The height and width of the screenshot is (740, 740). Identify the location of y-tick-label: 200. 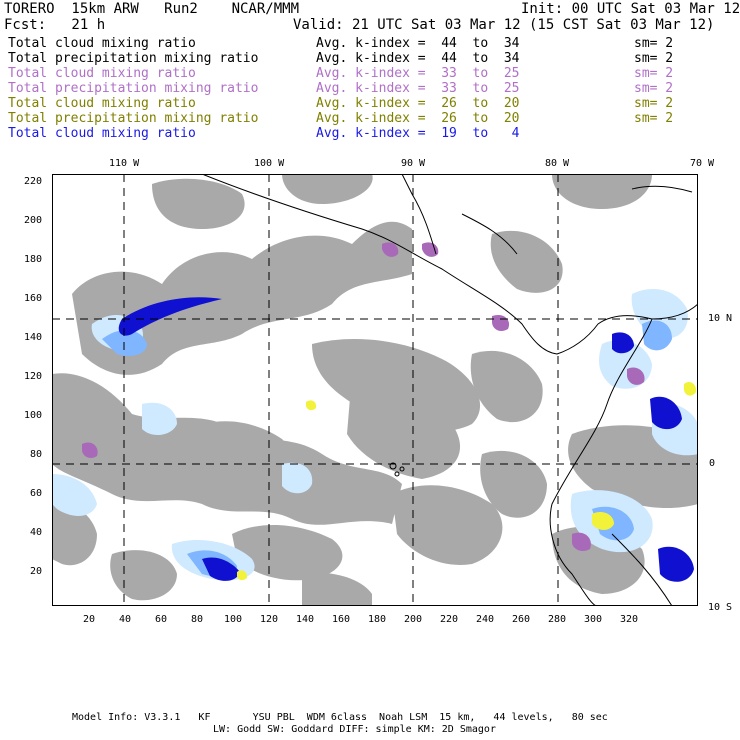
(33, 220).